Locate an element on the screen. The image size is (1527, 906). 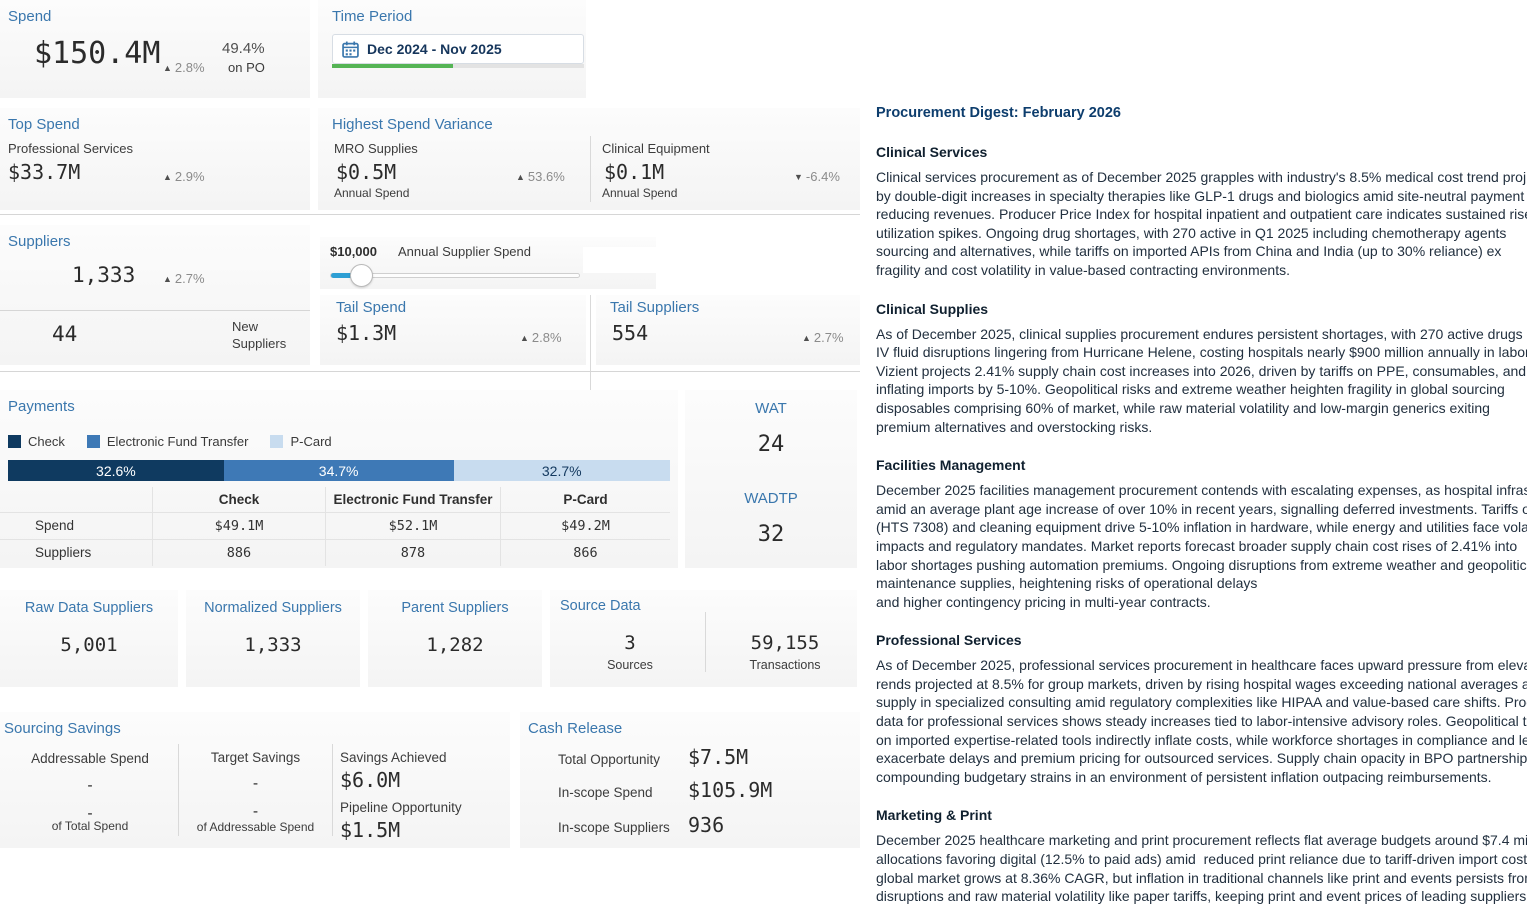
wadtp-value: 32 is located at coordinates (771, 534).